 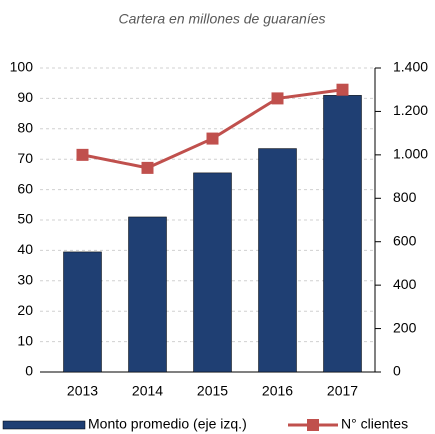 What do you see at coordinates (374, 424) in the screenshot?
I see `legend-label: N° clientes` at bounding box center [374, 424].